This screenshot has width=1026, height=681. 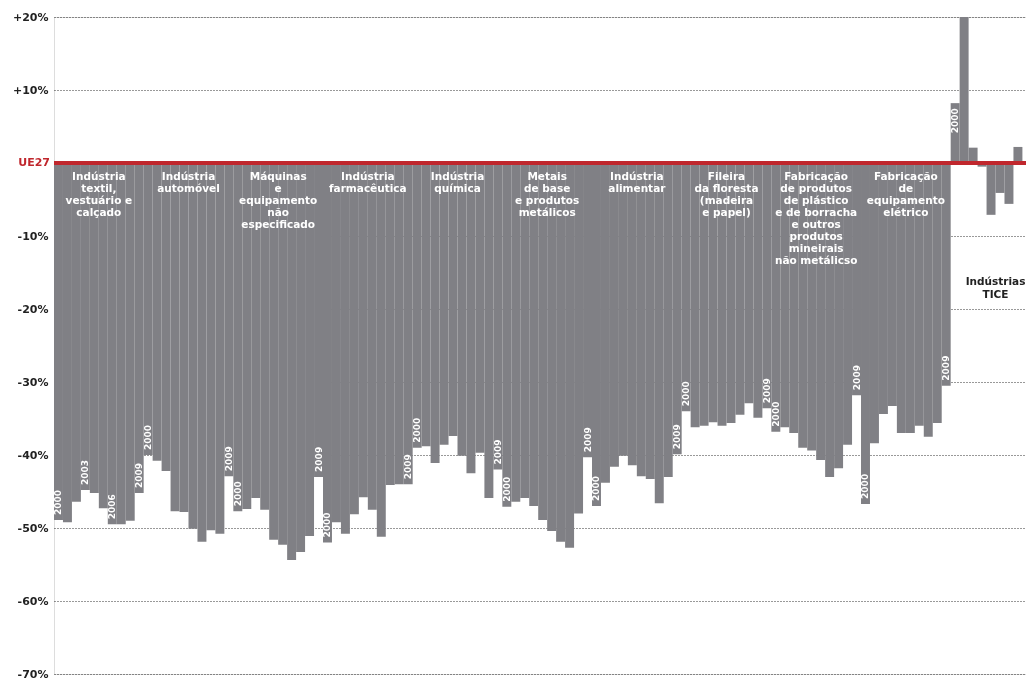 What do you see at coordinates (33, 236) in the screenshot?
I see `y-tick-label: -10%` at bounding box center [33, 236].